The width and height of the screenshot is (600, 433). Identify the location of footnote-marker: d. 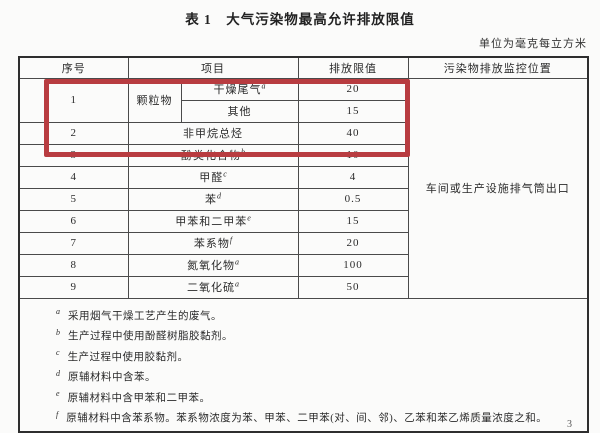
(58, 373).